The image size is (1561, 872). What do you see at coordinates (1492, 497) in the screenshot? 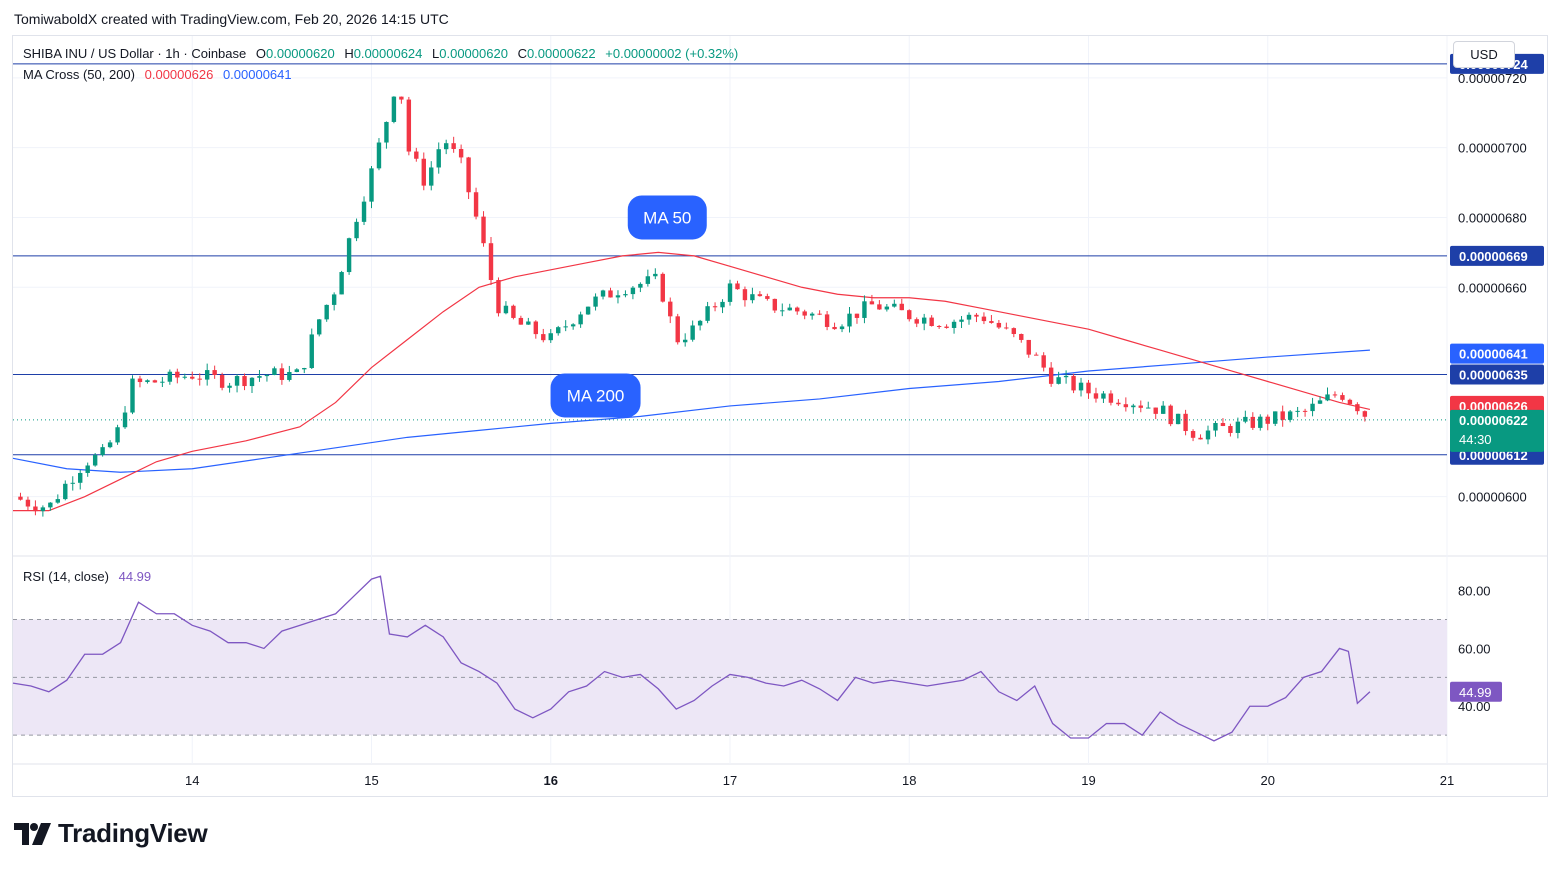
I see `y-tick-label: 0.00000600` at bounding box center [1492, 497].